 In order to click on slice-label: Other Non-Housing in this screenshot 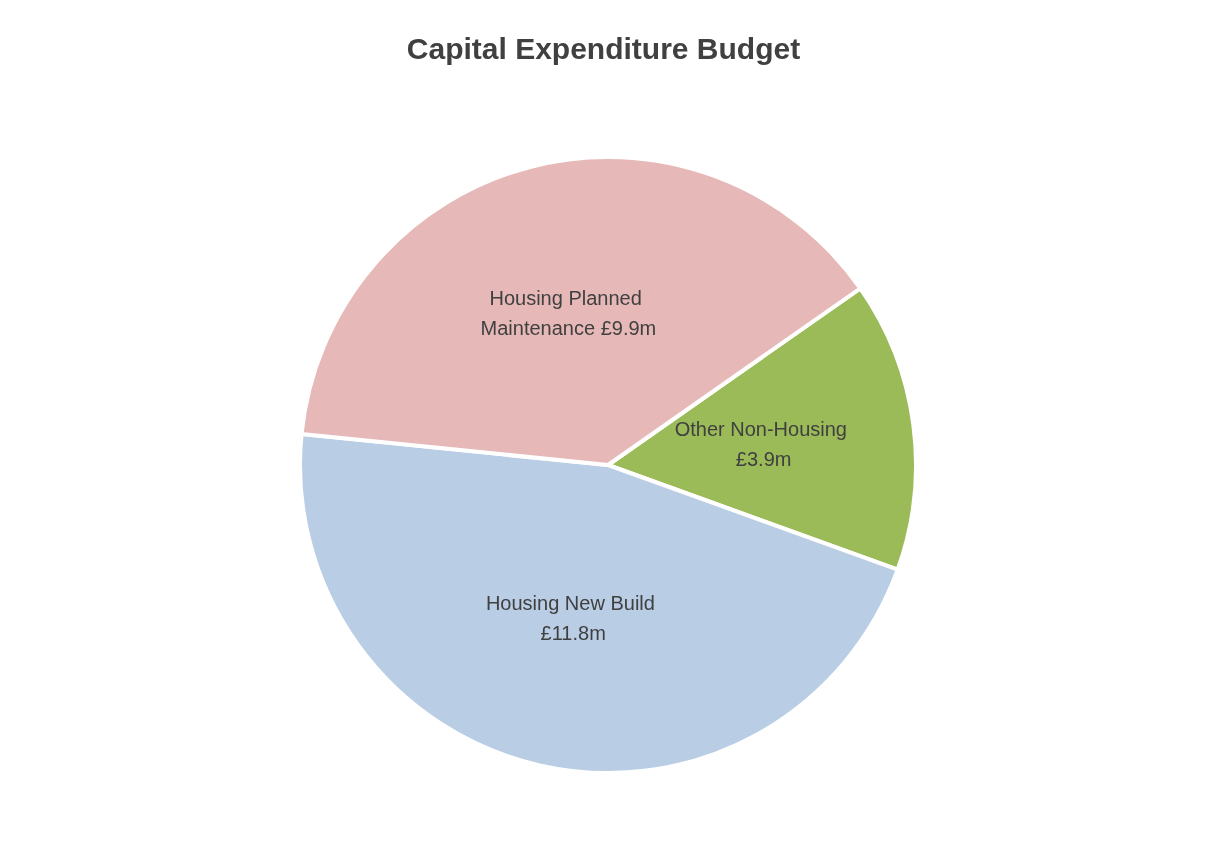, I will do `click(763, 429)`.